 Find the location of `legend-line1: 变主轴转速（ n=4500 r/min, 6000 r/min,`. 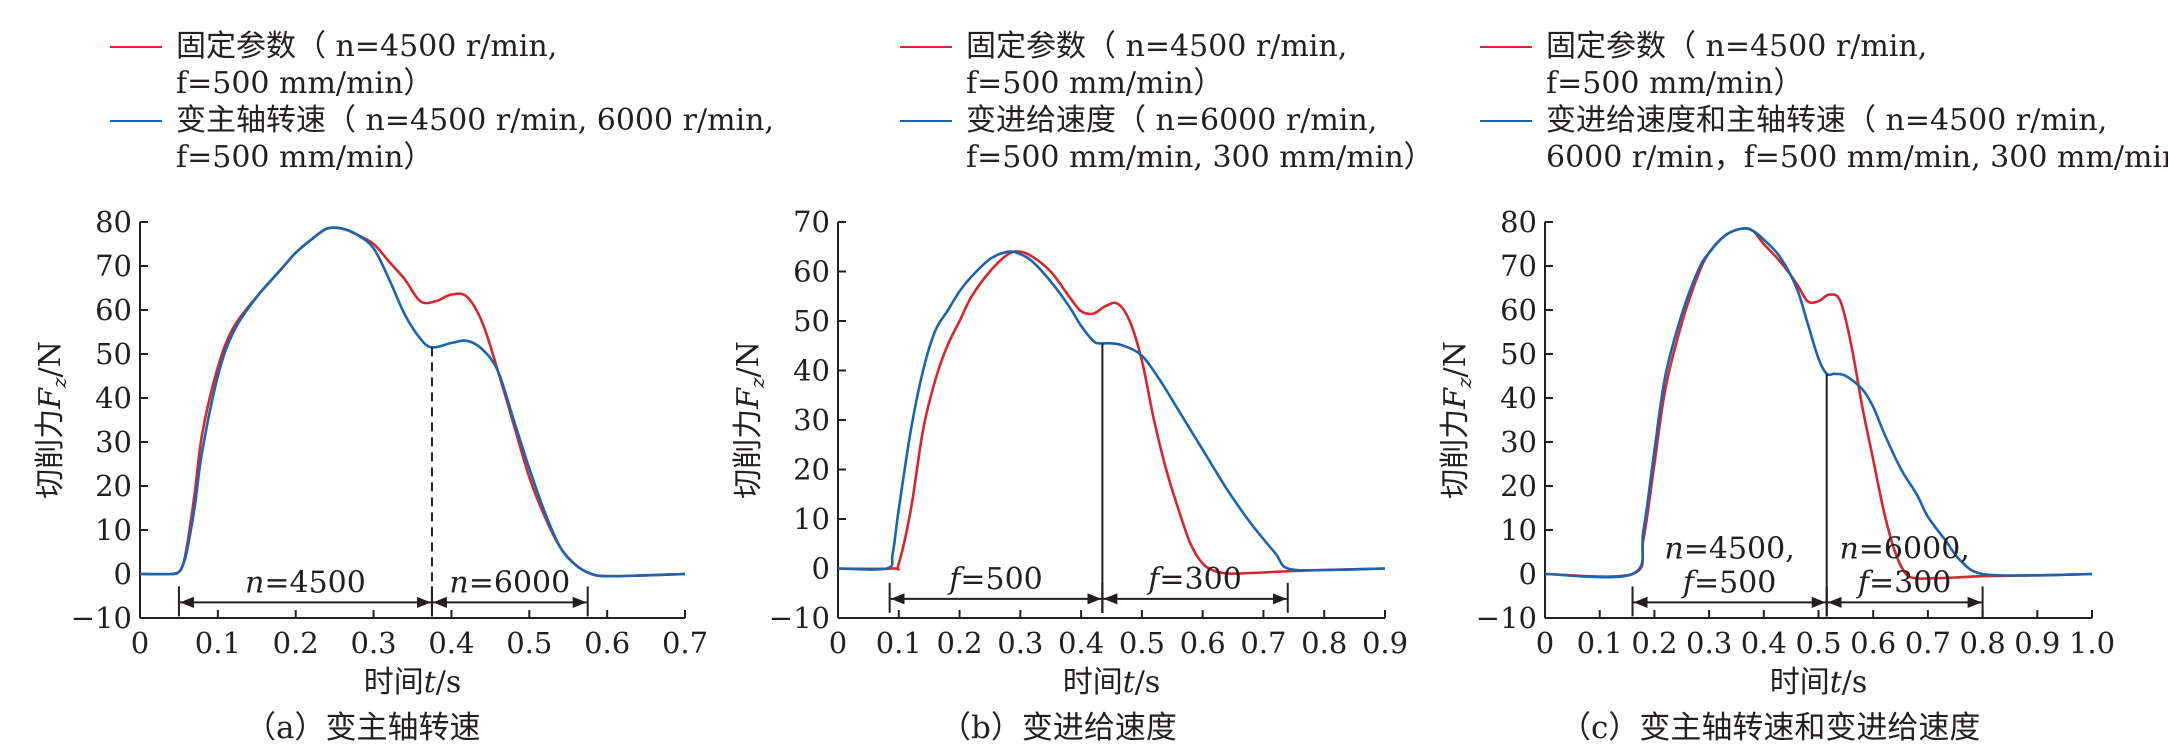

legend-line1: 变主轴转速（ n=4500 r/min, 6000 r/min, is located at coordinates (475, 120).